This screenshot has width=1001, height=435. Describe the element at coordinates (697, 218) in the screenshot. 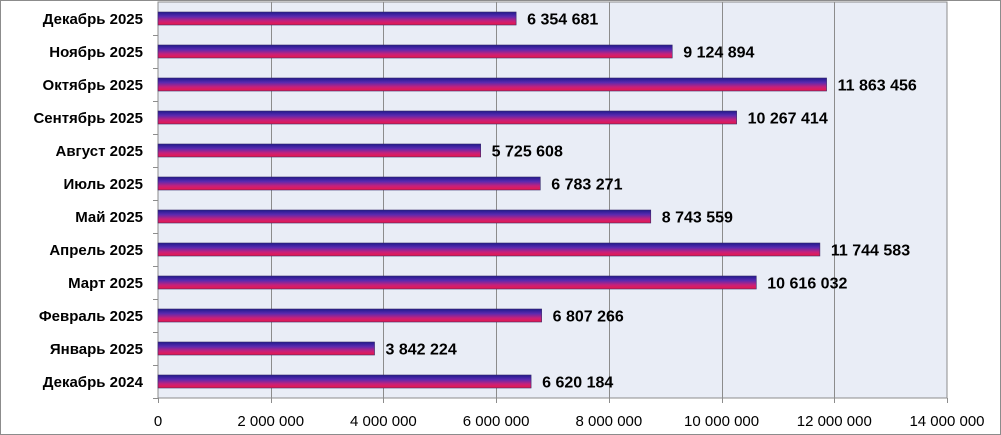

I see `bar-value-label: 8 743 559` at that location.